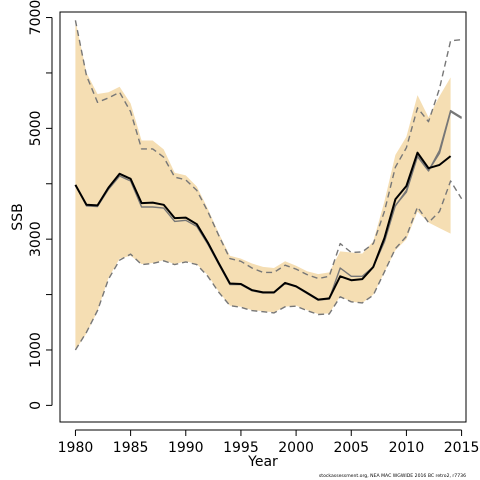  Describe the element at coordinates (407, 448) in the screenshot. I see `x-tick-label-2010: 2010` at that location.